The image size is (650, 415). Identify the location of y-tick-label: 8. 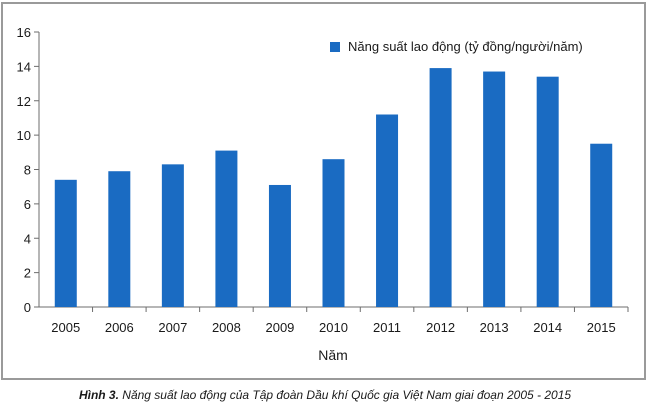
(27, 170).